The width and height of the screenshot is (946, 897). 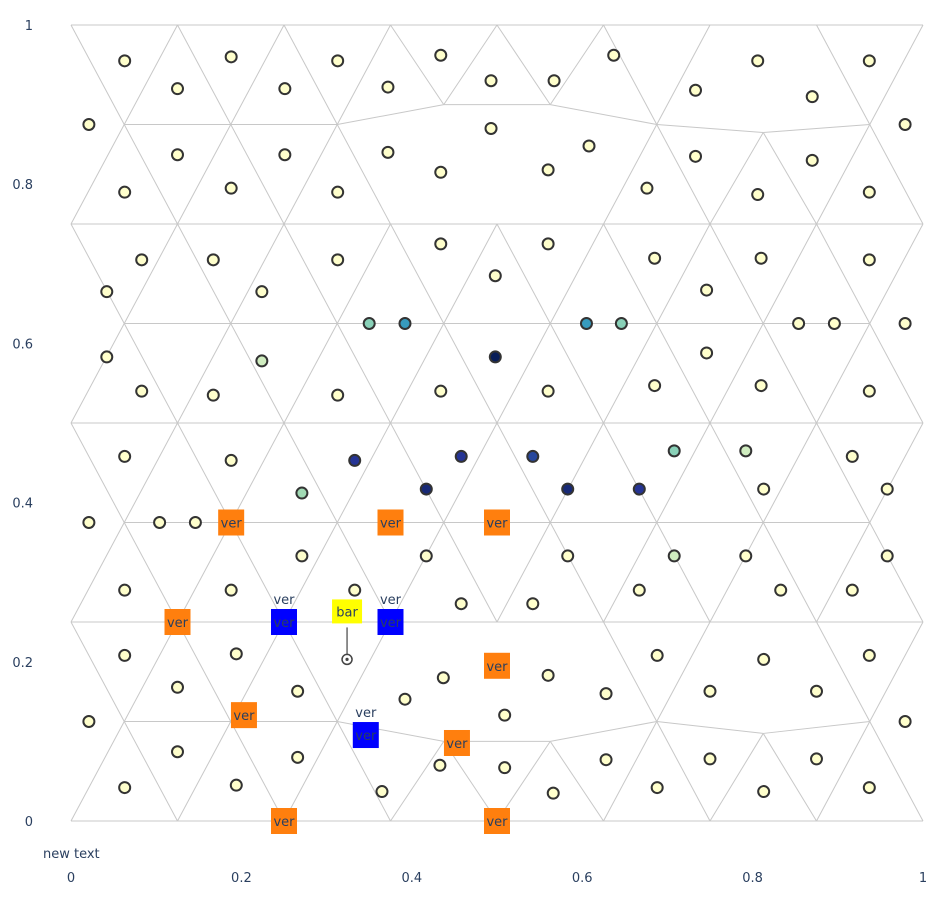 What do you see at coordinates (29, 822) in the screenshot?
I see `y-tick-label: 0` at bounding box center [29, 822].